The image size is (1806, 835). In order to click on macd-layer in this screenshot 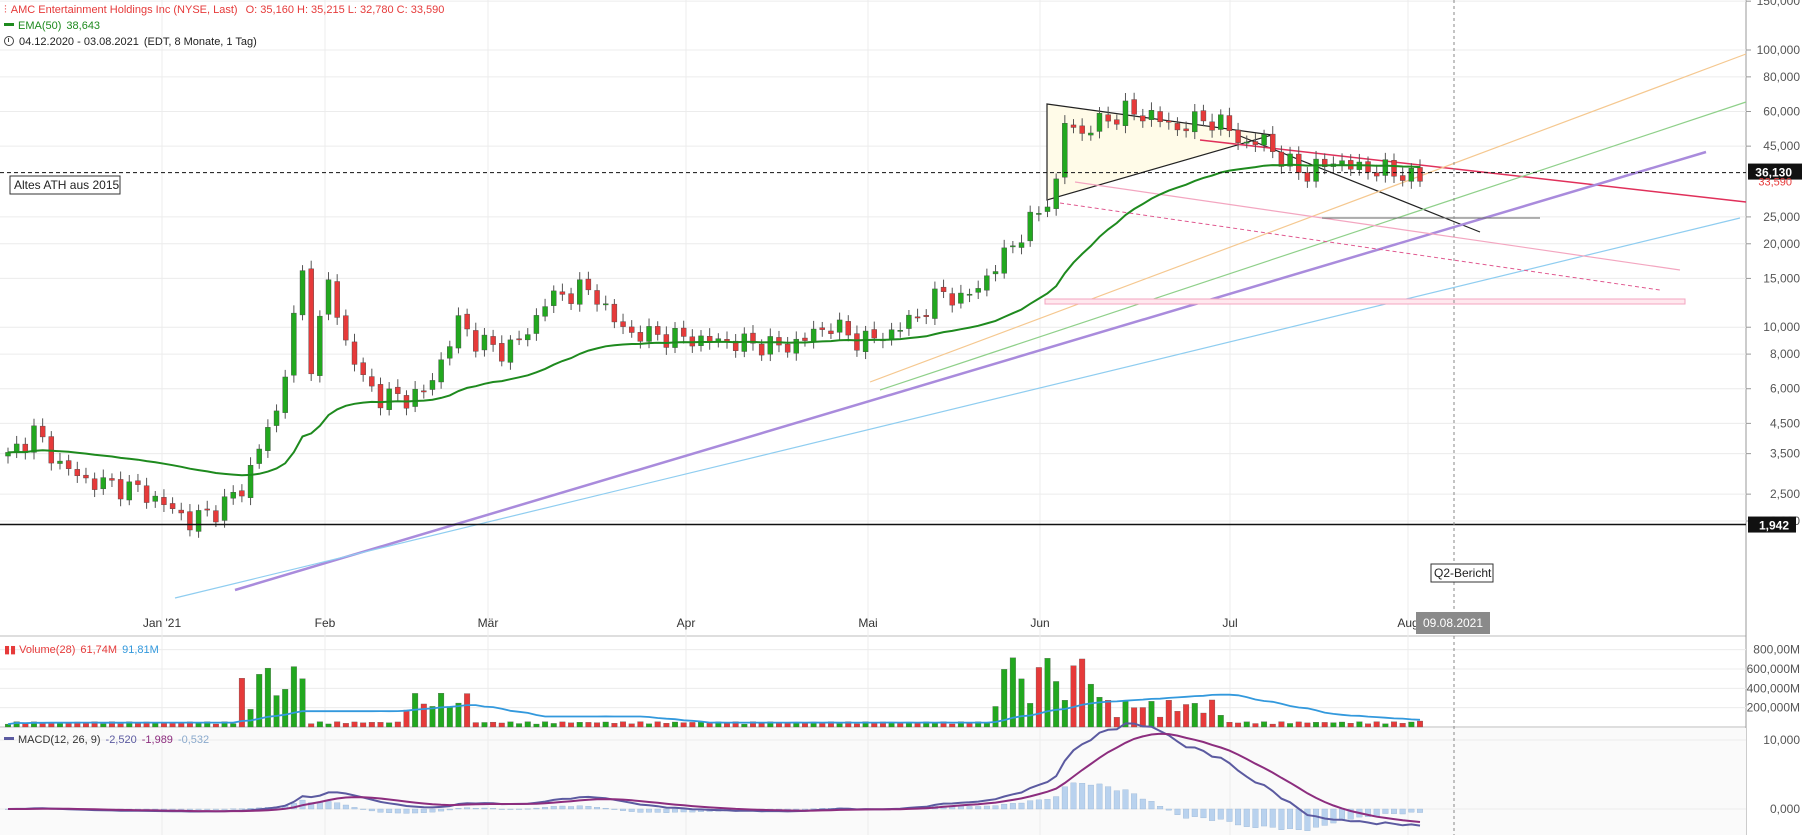, I will do `click(714, 776)`.